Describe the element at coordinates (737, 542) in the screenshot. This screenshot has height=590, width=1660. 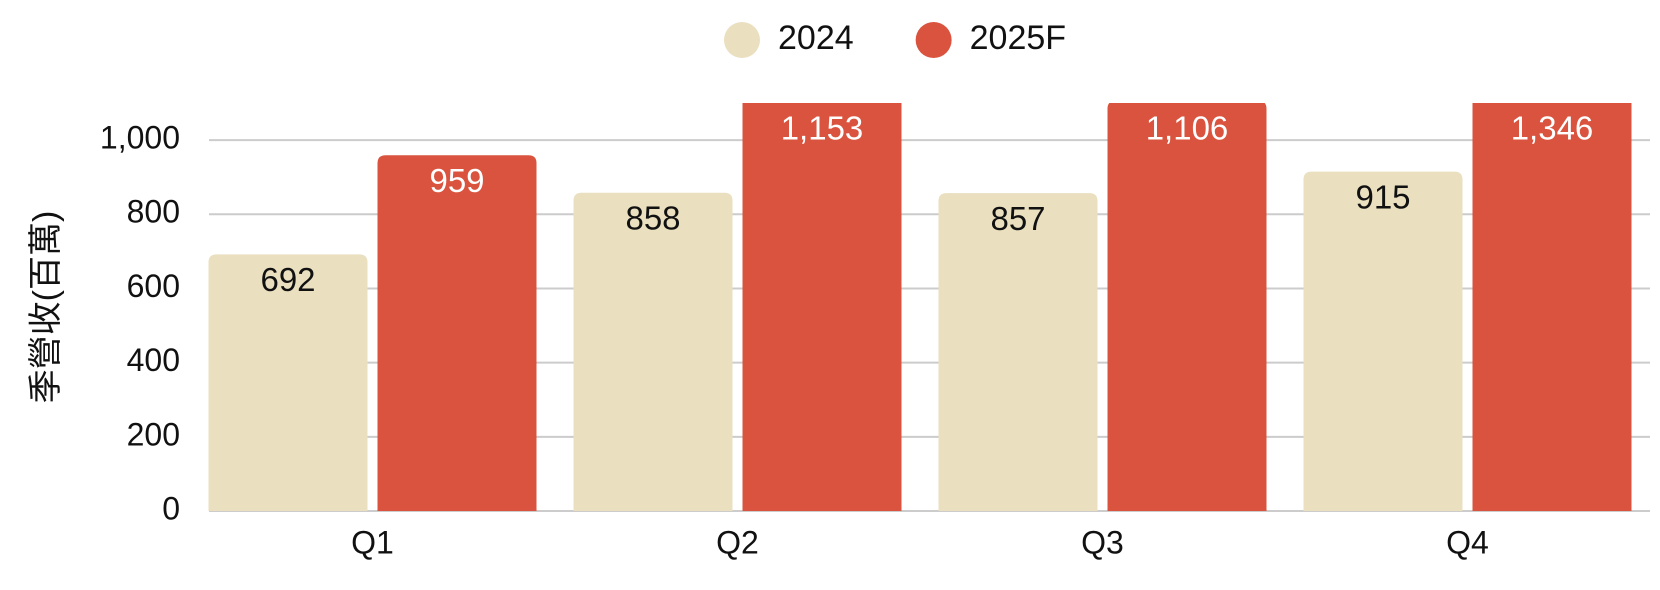
I see `x-tick-label: Q2` at that location.